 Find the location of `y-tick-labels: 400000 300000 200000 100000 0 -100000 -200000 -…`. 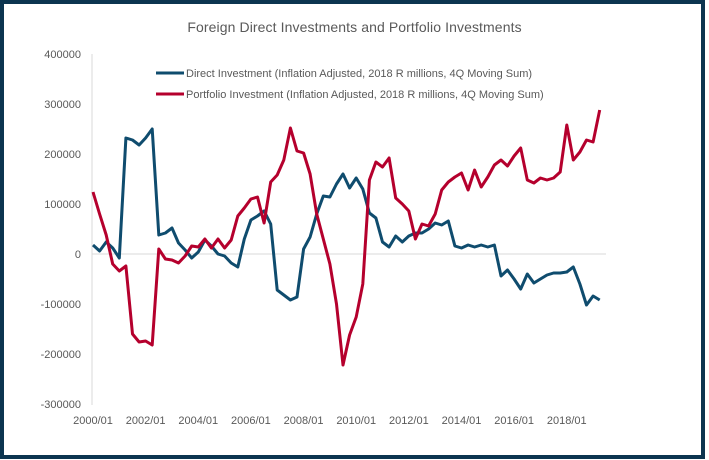

y-tick-labels: 400000 300000 200000 100000 0 -100000 -200000 -… is located at coordinates (61, 230).